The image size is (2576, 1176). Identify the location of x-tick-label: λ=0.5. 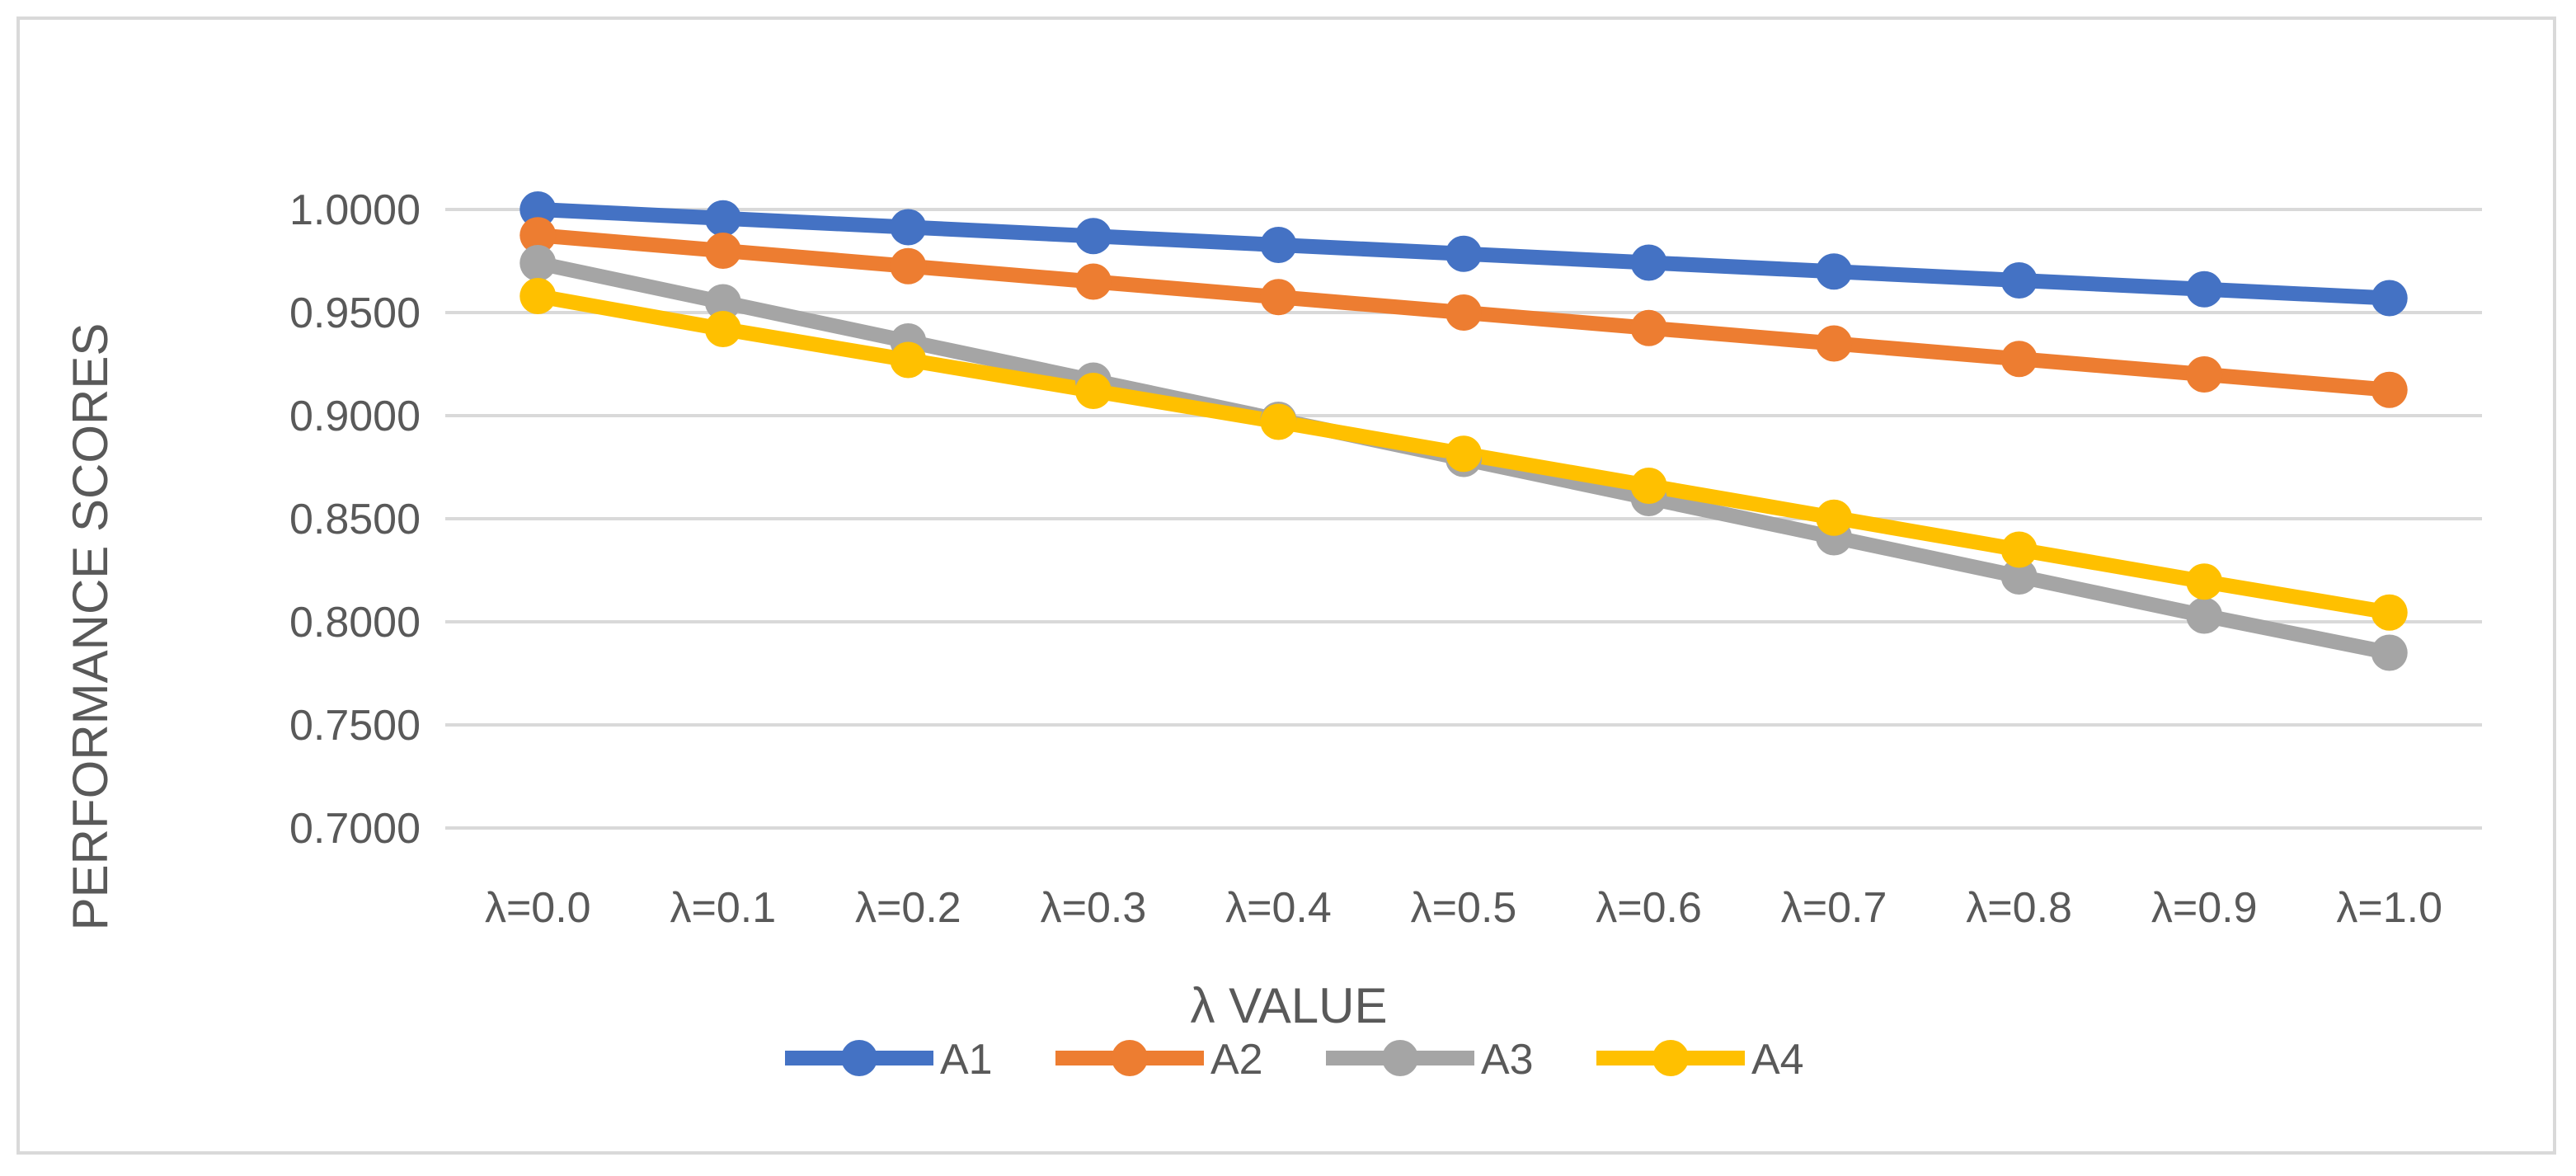
(1464, 908).